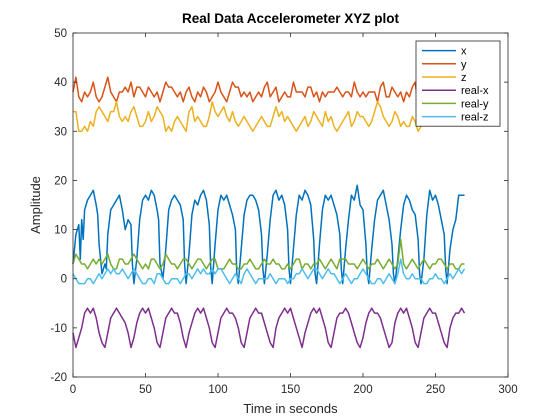  I want to click on series-line-real-x, so click(269, 328).